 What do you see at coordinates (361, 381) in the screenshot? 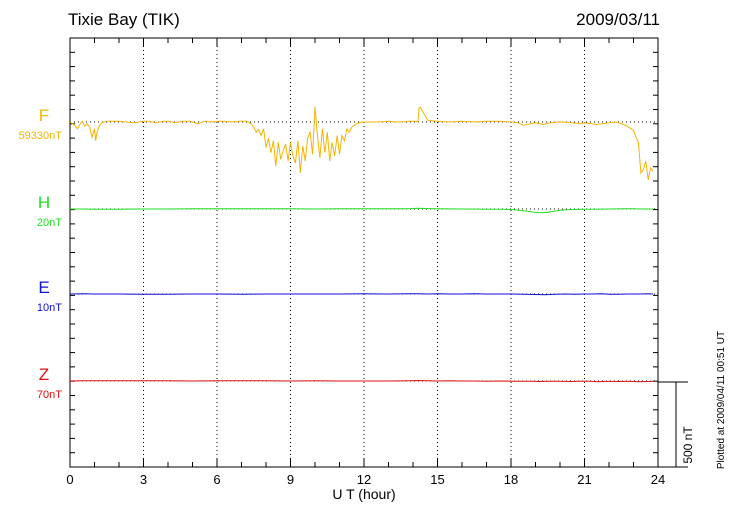
I see `series-line-z` at bounding box center [361, 381].